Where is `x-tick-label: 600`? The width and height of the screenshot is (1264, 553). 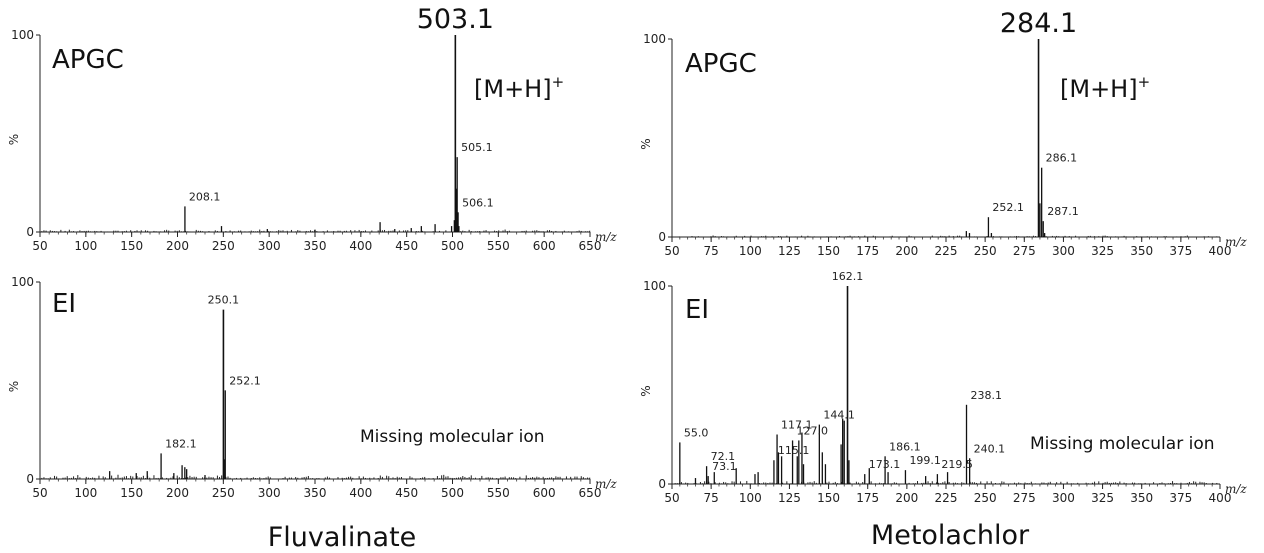 x-tick-label: 600 is located at coordinates (544, 246).